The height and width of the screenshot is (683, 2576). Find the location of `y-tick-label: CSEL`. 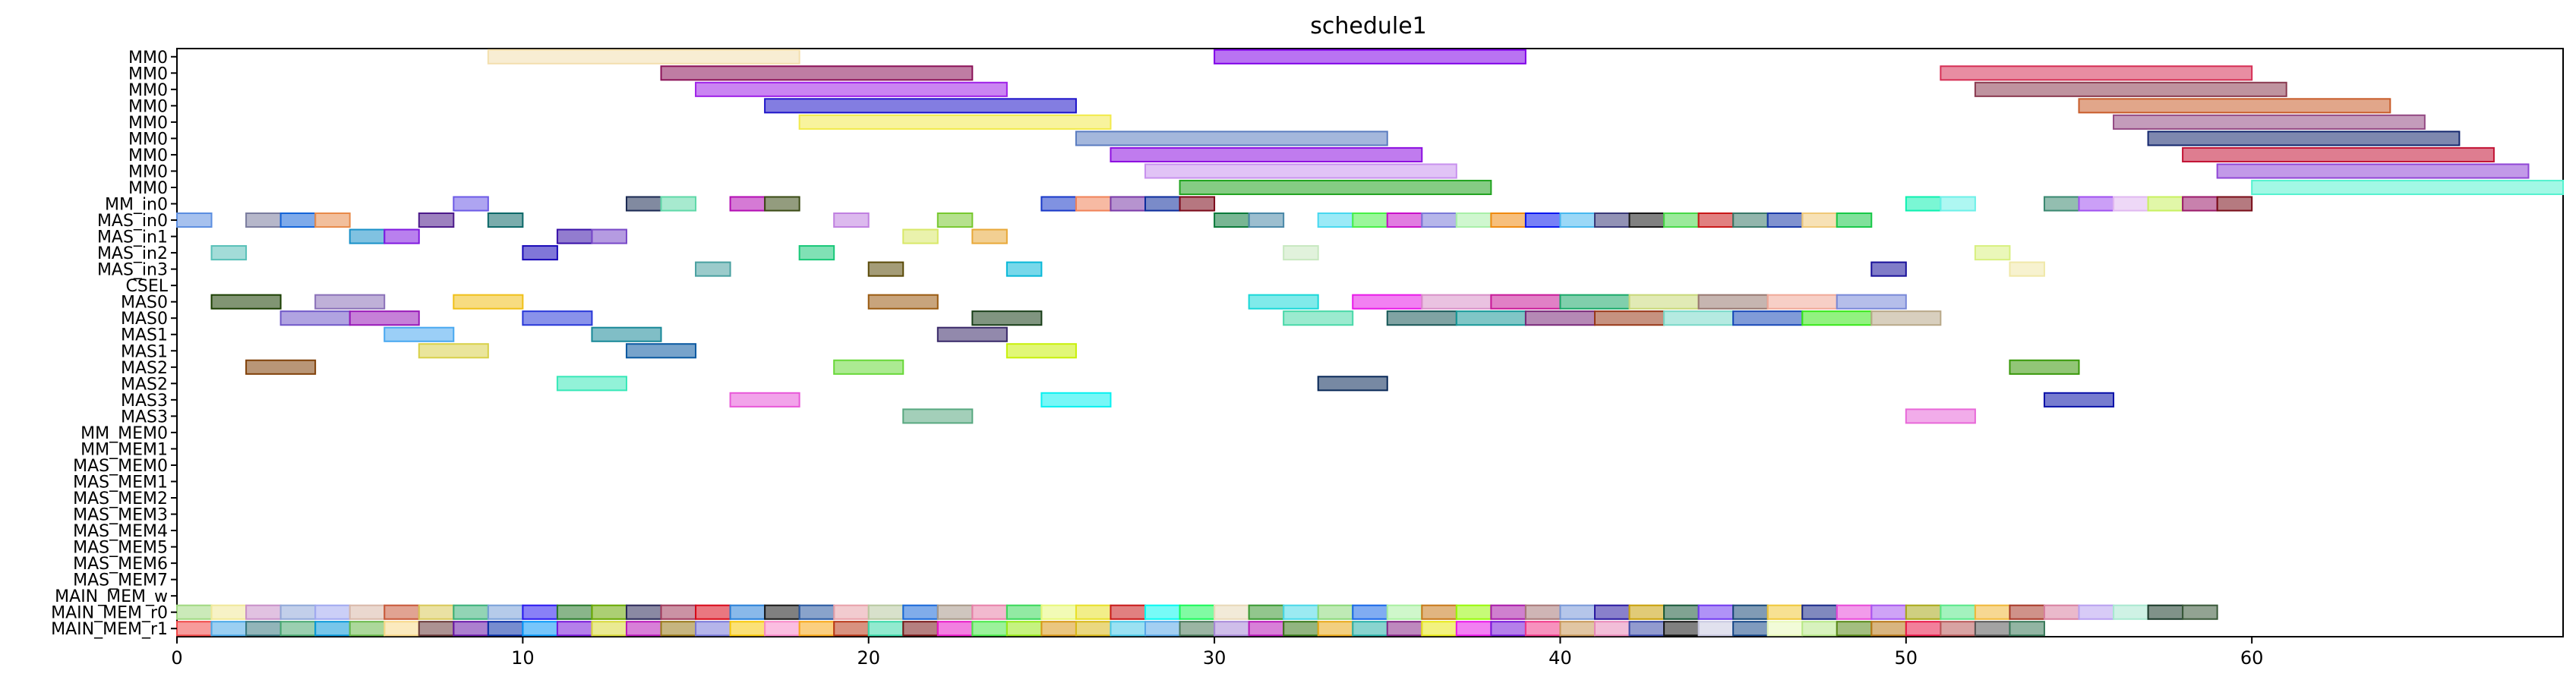

y-tick-label: CSEL is located at coordinates (147, 286).